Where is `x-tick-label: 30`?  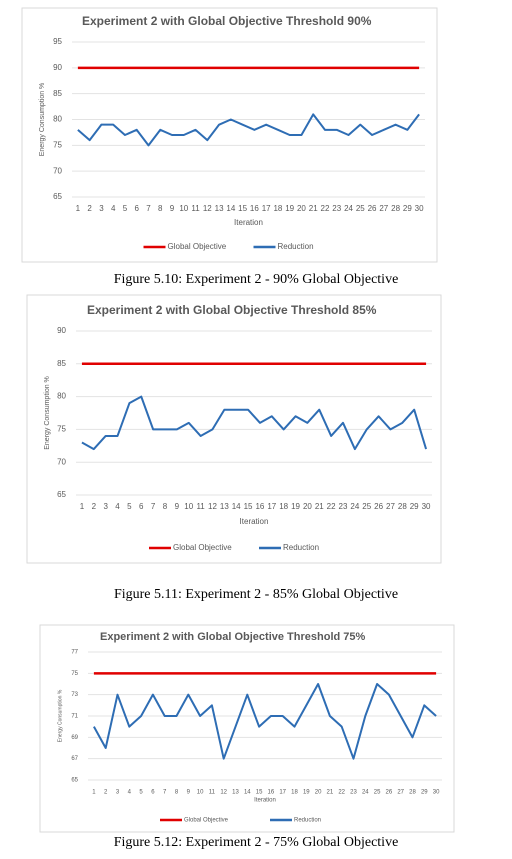 x-tick-label: 30 is located at coordinates (426, 506).